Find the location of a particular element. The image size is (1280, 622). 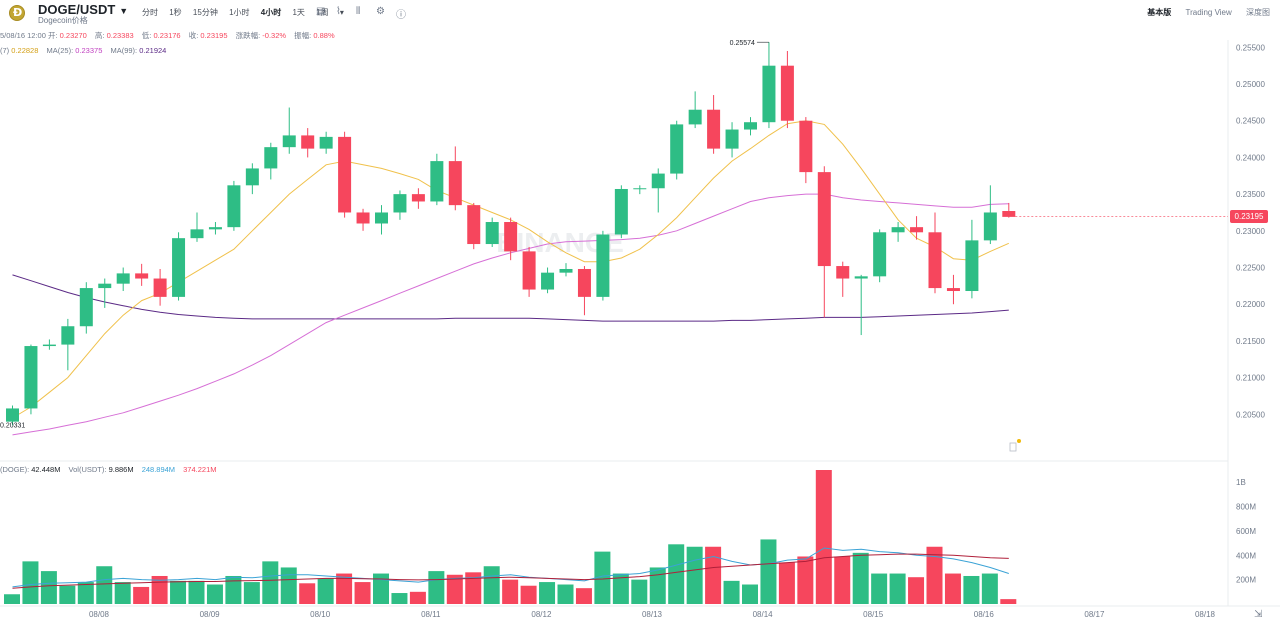

pair-selector: DOGE/USDT ▼ is located at coordinates (83, 9).